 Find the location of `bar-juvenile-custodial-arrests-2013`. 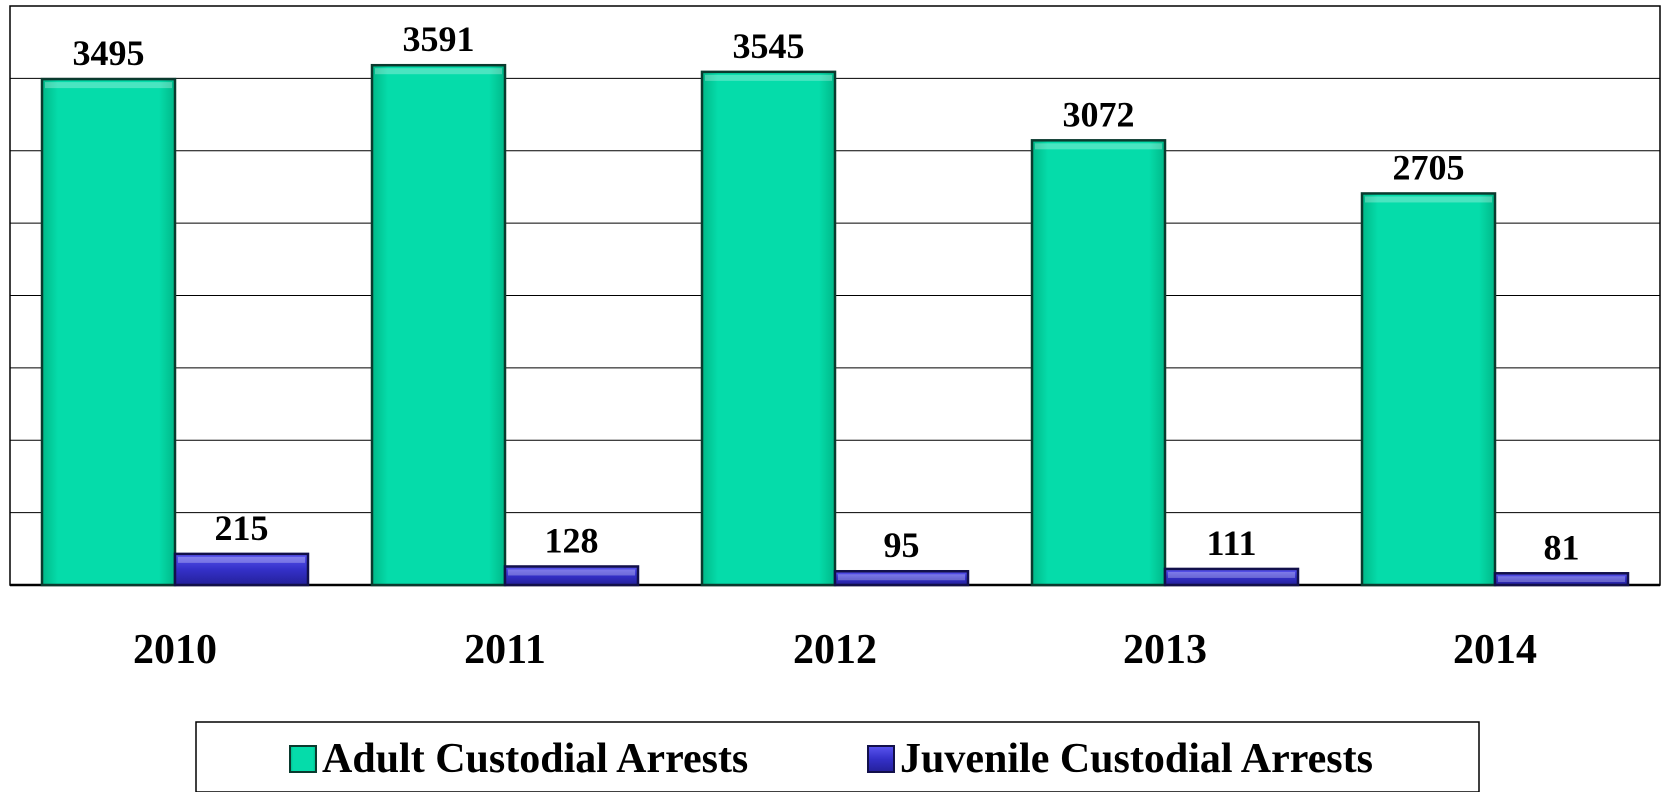

bar-juvenile-custodial-arrests-2013 is located at coordinates (1231, 577).